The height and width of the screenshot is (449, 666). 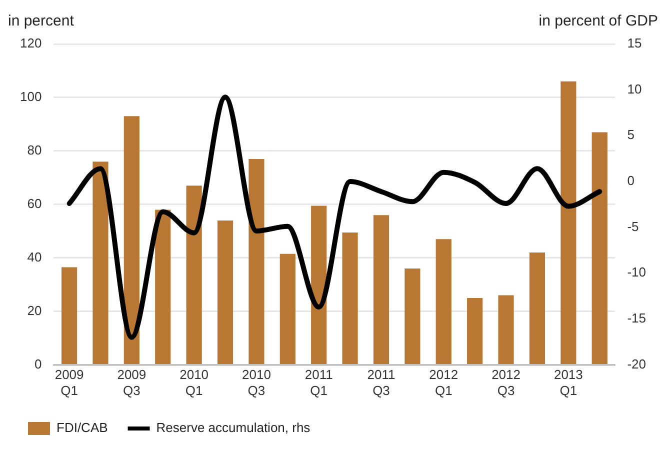 I want to click on y2-tick-label: 15, so click(x=634, y=43).